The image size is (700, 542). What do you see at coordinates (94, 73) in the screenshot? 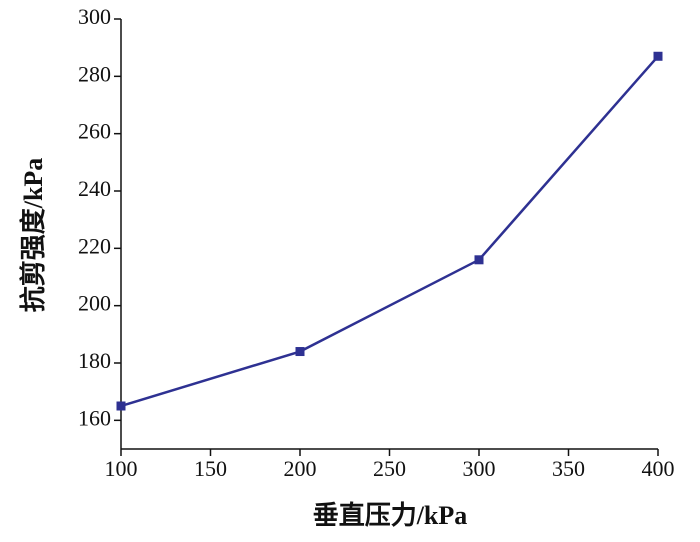
I see `y-tick-label: 280` at bounding box center [94, 73].